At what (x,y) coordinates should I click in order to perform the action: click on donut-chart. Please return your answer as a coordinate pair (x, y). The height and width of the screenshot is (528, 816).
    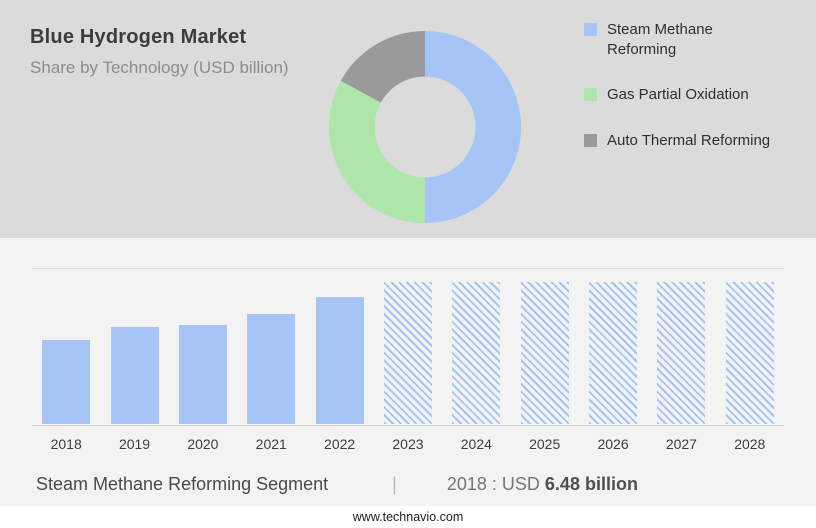
    Looking at the image, I should click on (424, 127).